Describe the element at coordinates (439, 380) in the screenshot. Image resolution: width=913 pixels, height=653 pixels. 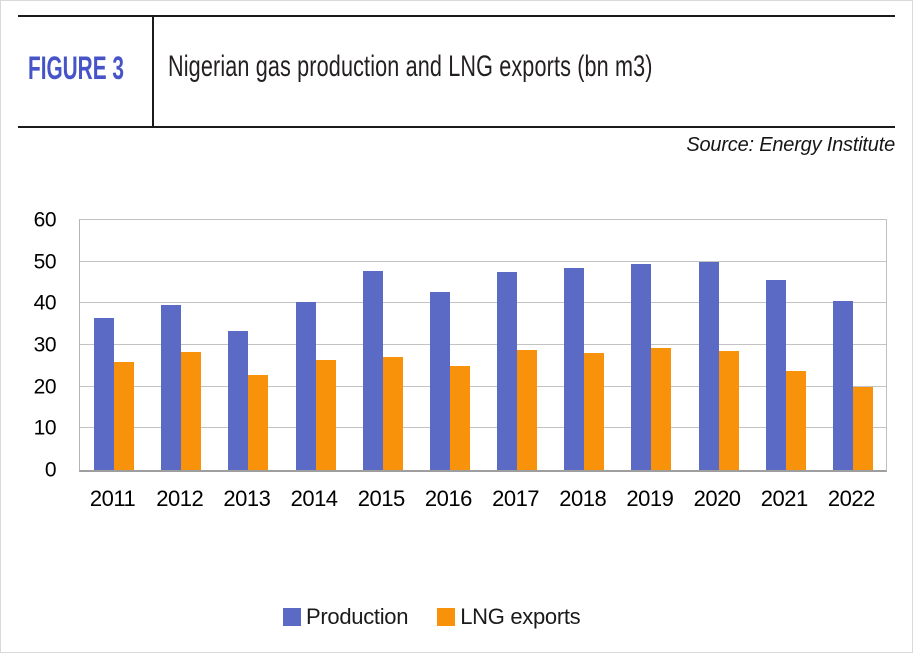
I see `bar-production-2016` at that location.